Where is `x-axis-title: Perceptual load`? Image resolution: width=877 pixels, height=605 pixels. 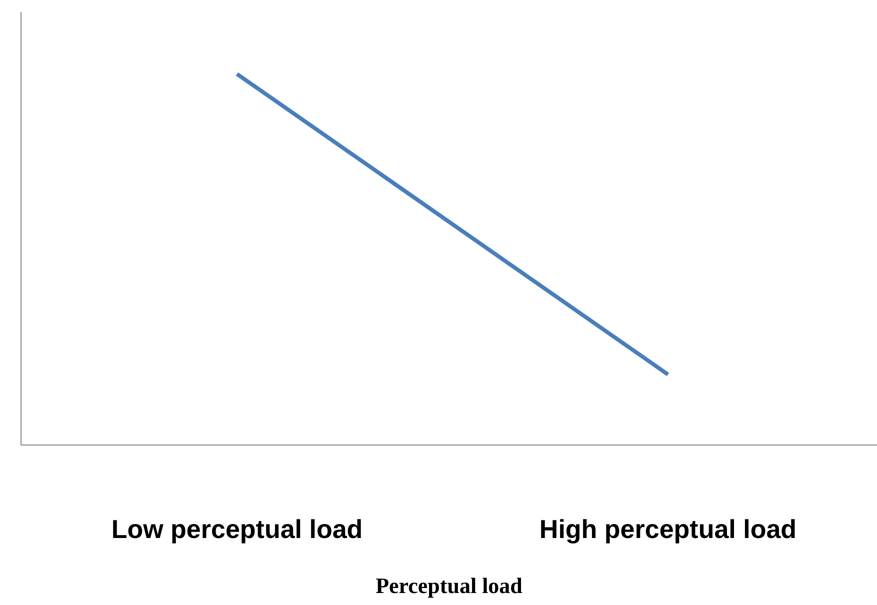
x-axis-title: Perceptual load is located at coordinates (449, 585).